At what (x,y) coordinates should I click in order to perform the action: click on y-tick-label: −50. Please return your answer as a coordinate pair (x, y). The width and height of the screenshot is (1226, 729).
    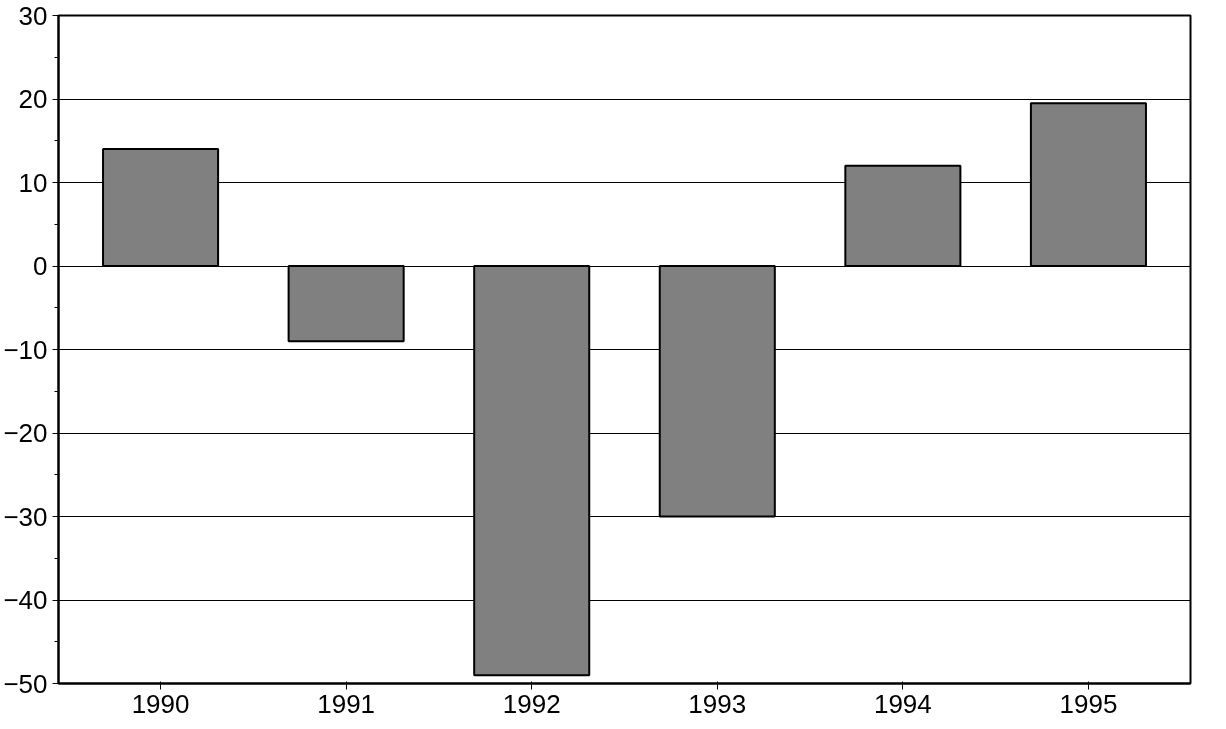
    Looking at the image, I should click on (25, 683).